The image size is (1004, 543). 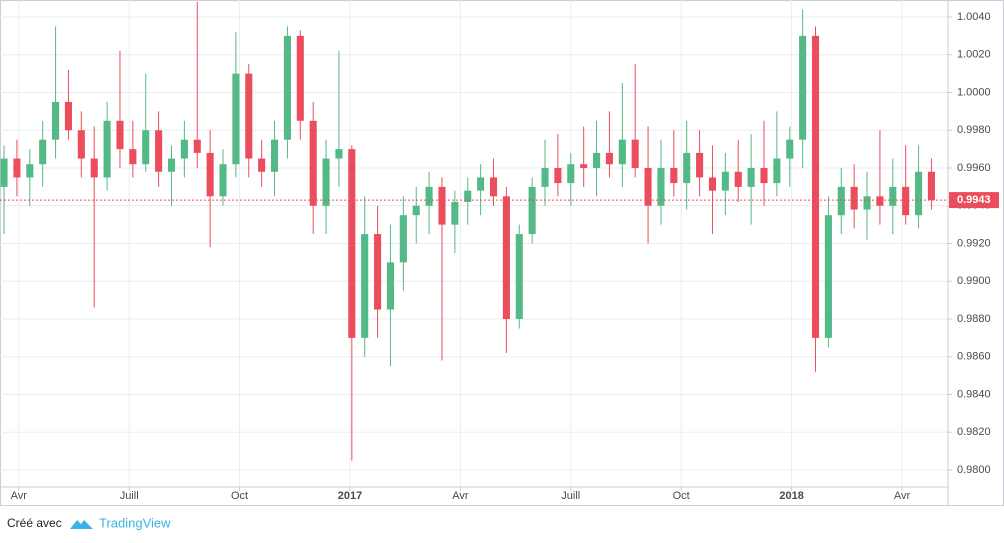 I want to click on last-price-box, so click(x=974, y=200).